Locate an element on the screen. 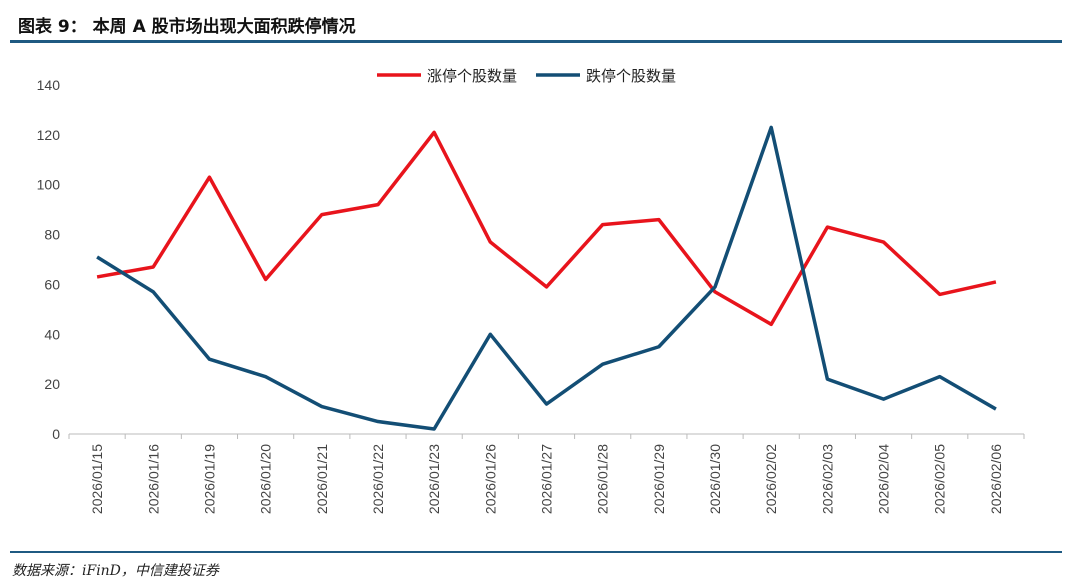  x-tick-label: 2026/02/04 is located at coordinates (884, 479).